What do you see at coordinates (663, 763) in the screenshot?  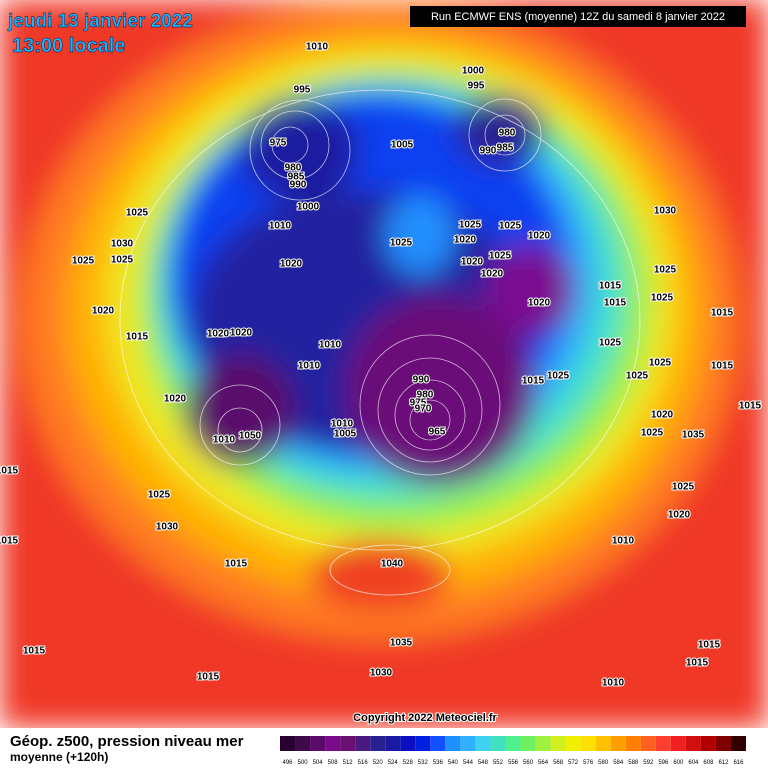 I see `legend-tick: 596` at bounding box center [663, 763].